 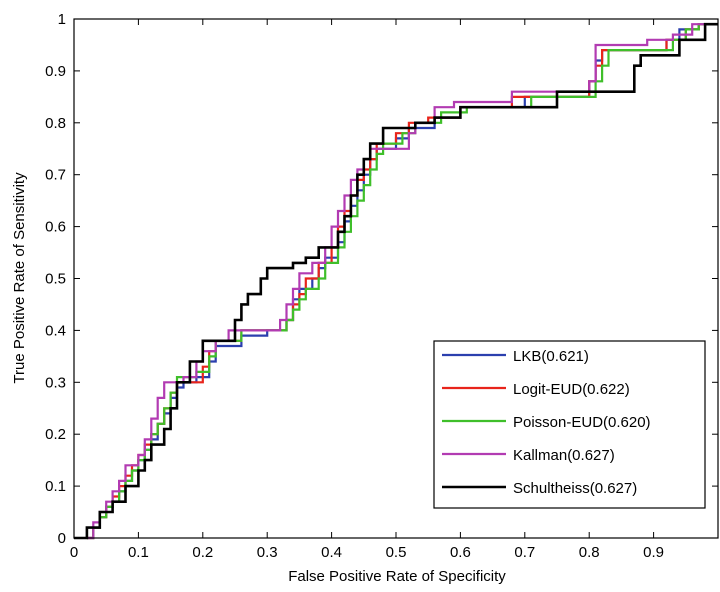 What do you see at coordinates (582, 422) in the screenshot?
I see `legend-label-3: Poisson-EUD(0.620)` at bounding box center [582, 422].